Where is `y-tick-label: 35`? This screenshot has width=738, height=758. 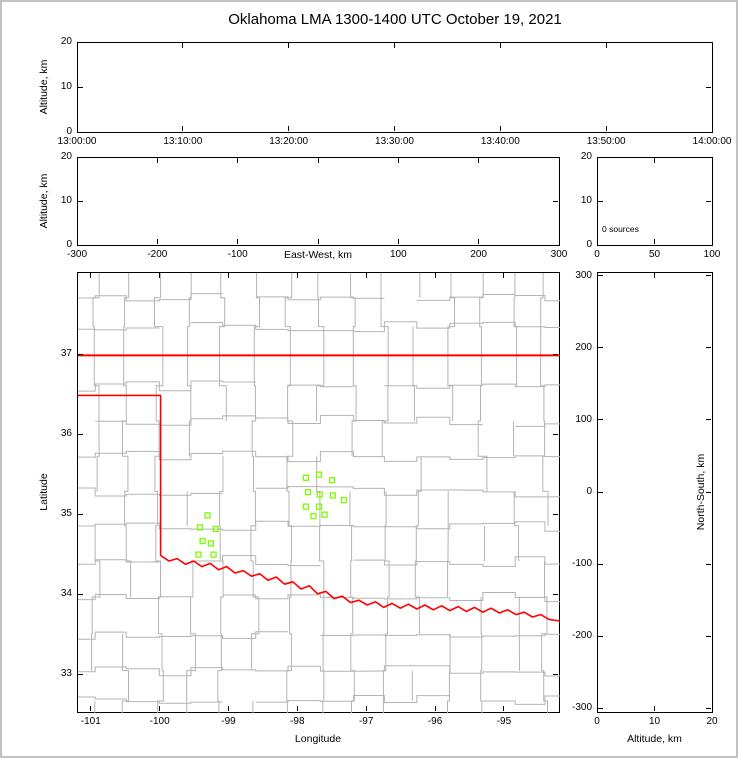
y-tick-label: 35 is located at coordinates (66, 514).